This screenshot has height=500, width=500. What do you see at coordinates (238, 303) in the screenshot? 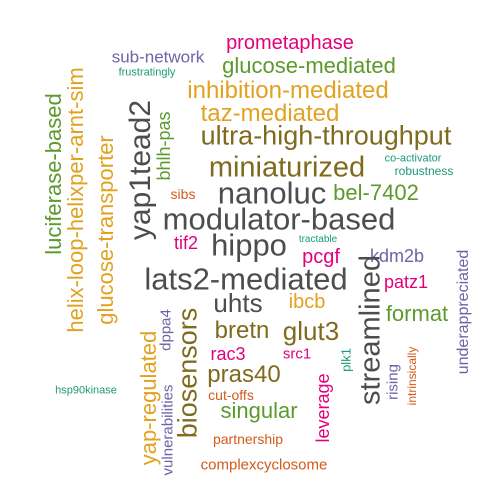
I see `word-uhts: uhts` at bounding box center [238, 303].